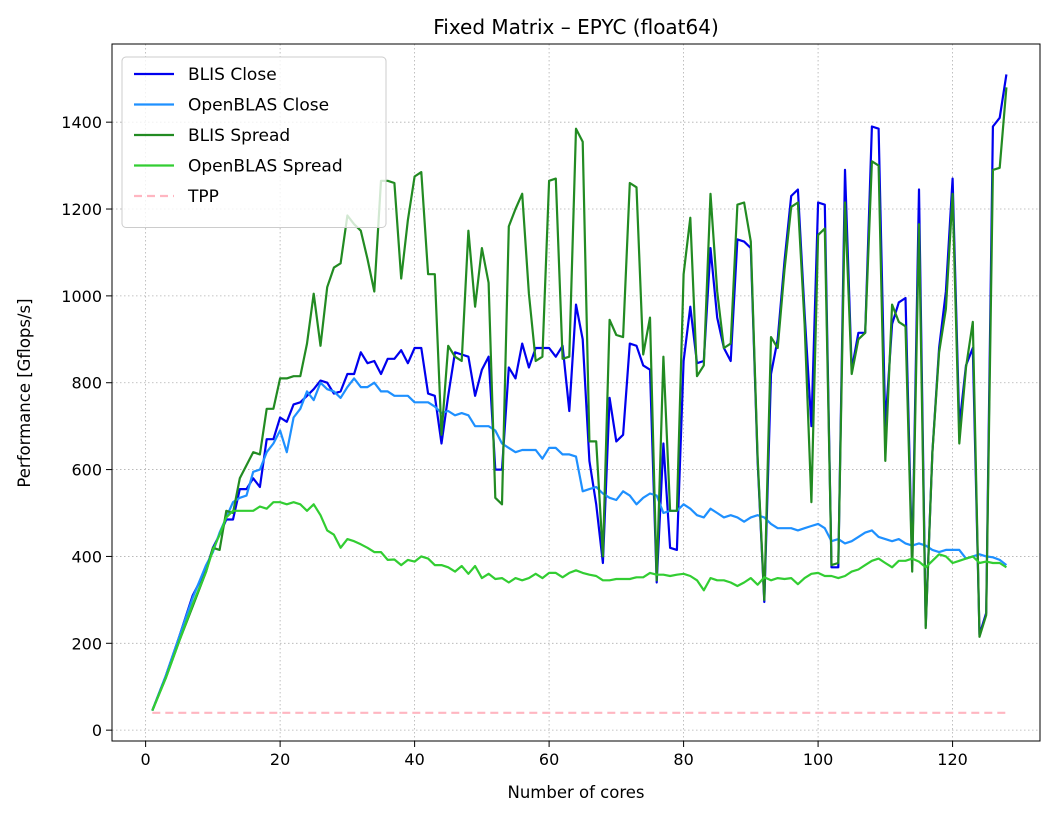  Describe the element at coordinates (86, 470) in the screenshot. I see `y-tick-label: 600` at that location.